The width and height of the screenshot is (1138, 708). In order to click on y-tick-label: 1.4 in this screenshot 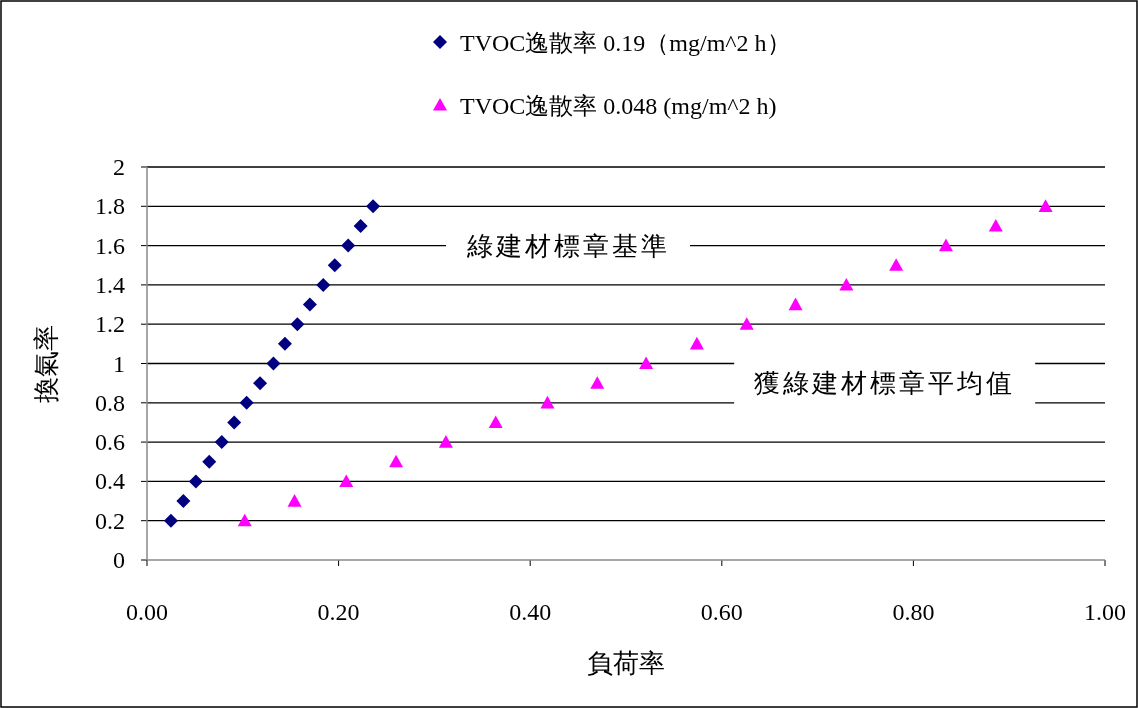, I will do `click(110, 284)`.